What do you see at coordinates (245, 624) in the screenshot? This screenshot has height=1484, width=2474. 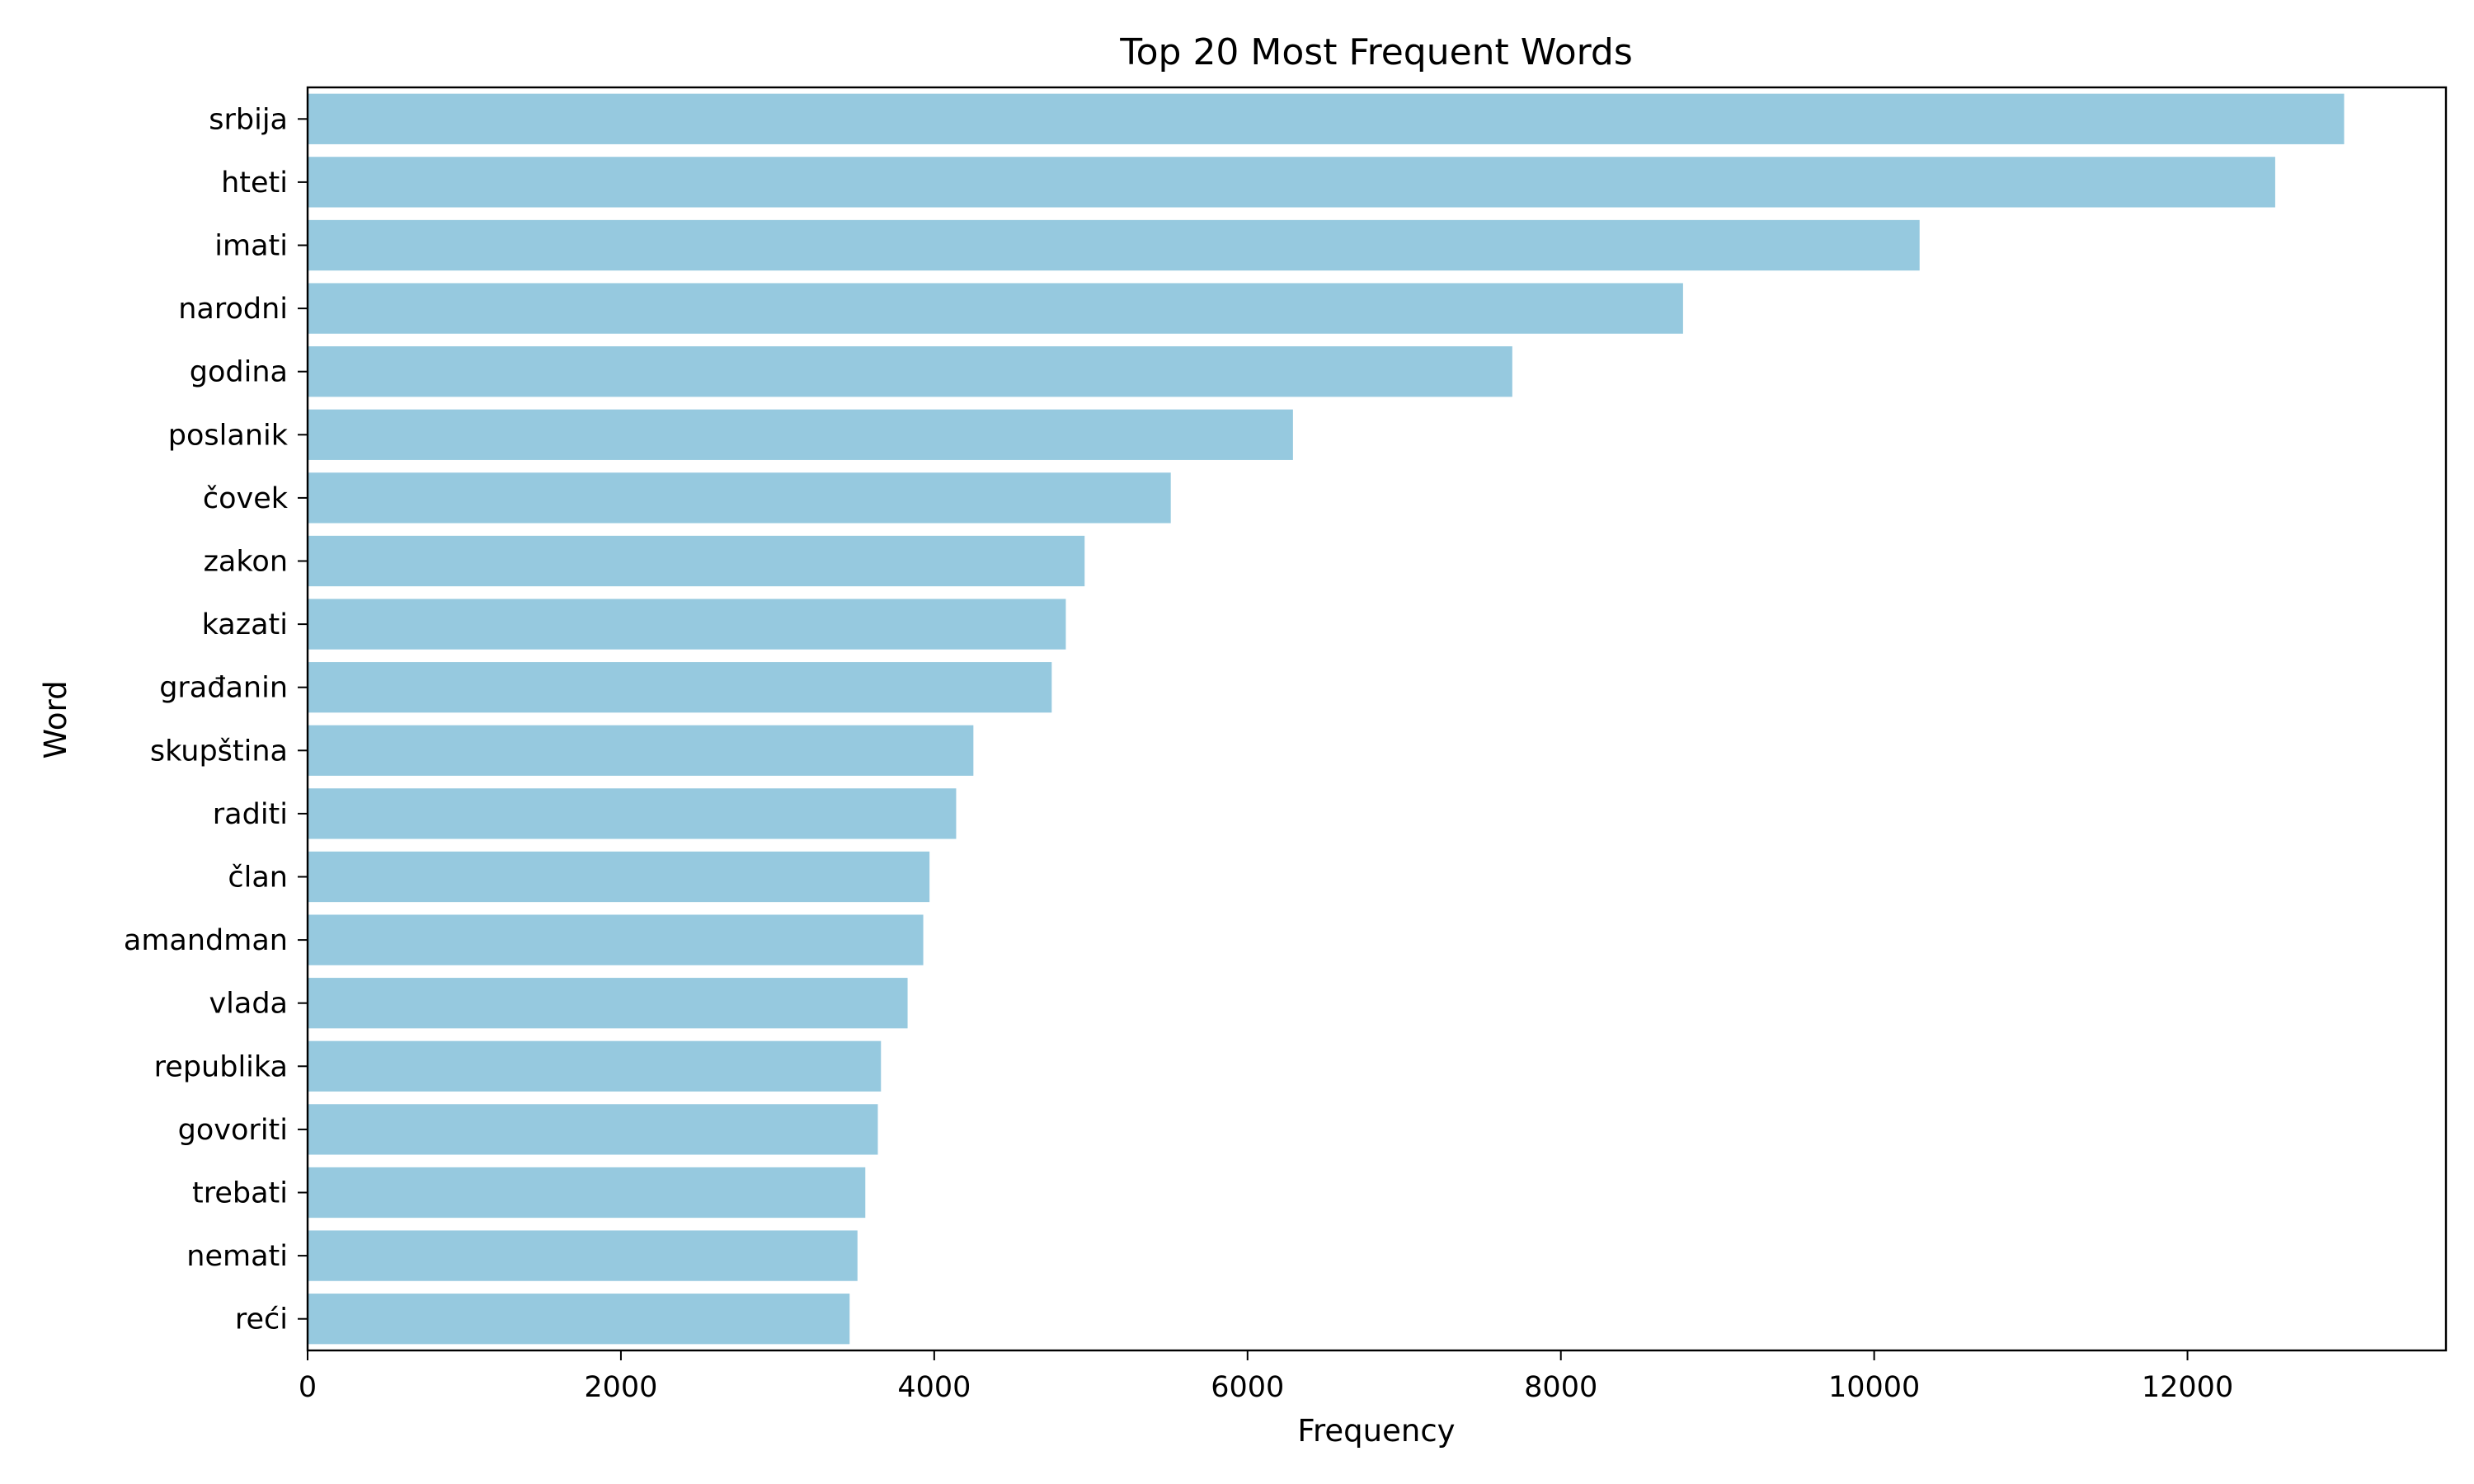 I see `y-tick-label: kazati` at bounding box center [245, 624].